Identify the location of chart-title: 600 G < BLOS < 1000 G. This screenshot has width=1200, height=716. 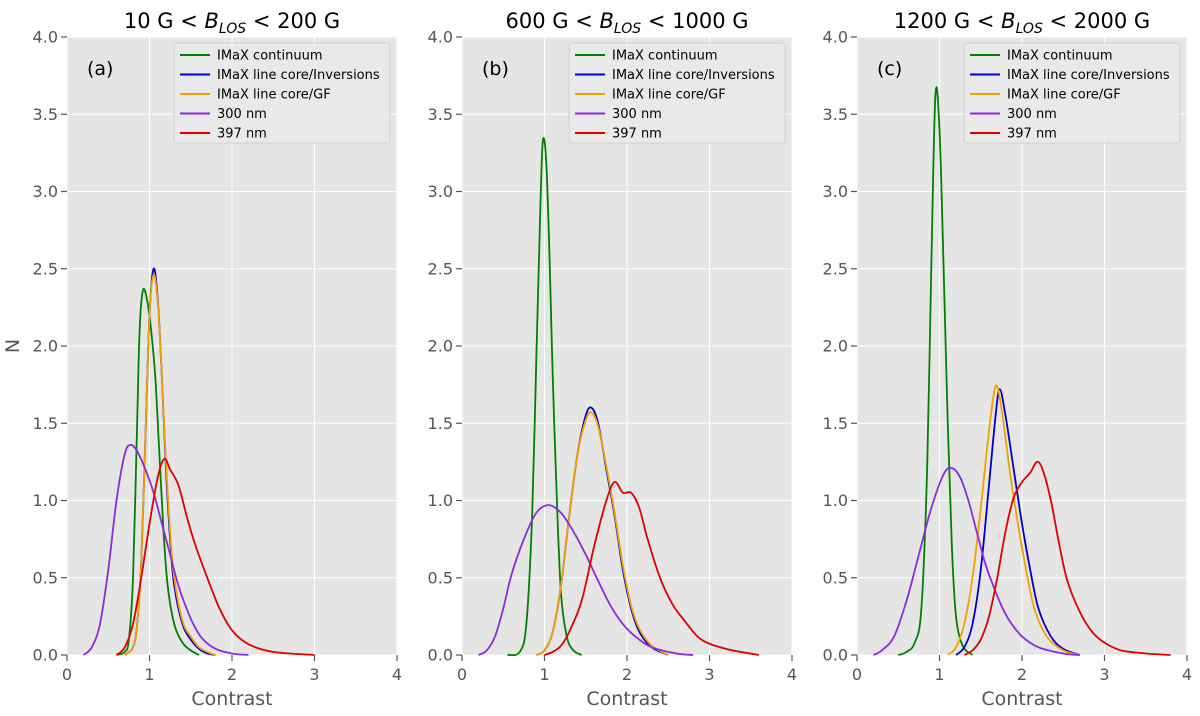
(626, 23).